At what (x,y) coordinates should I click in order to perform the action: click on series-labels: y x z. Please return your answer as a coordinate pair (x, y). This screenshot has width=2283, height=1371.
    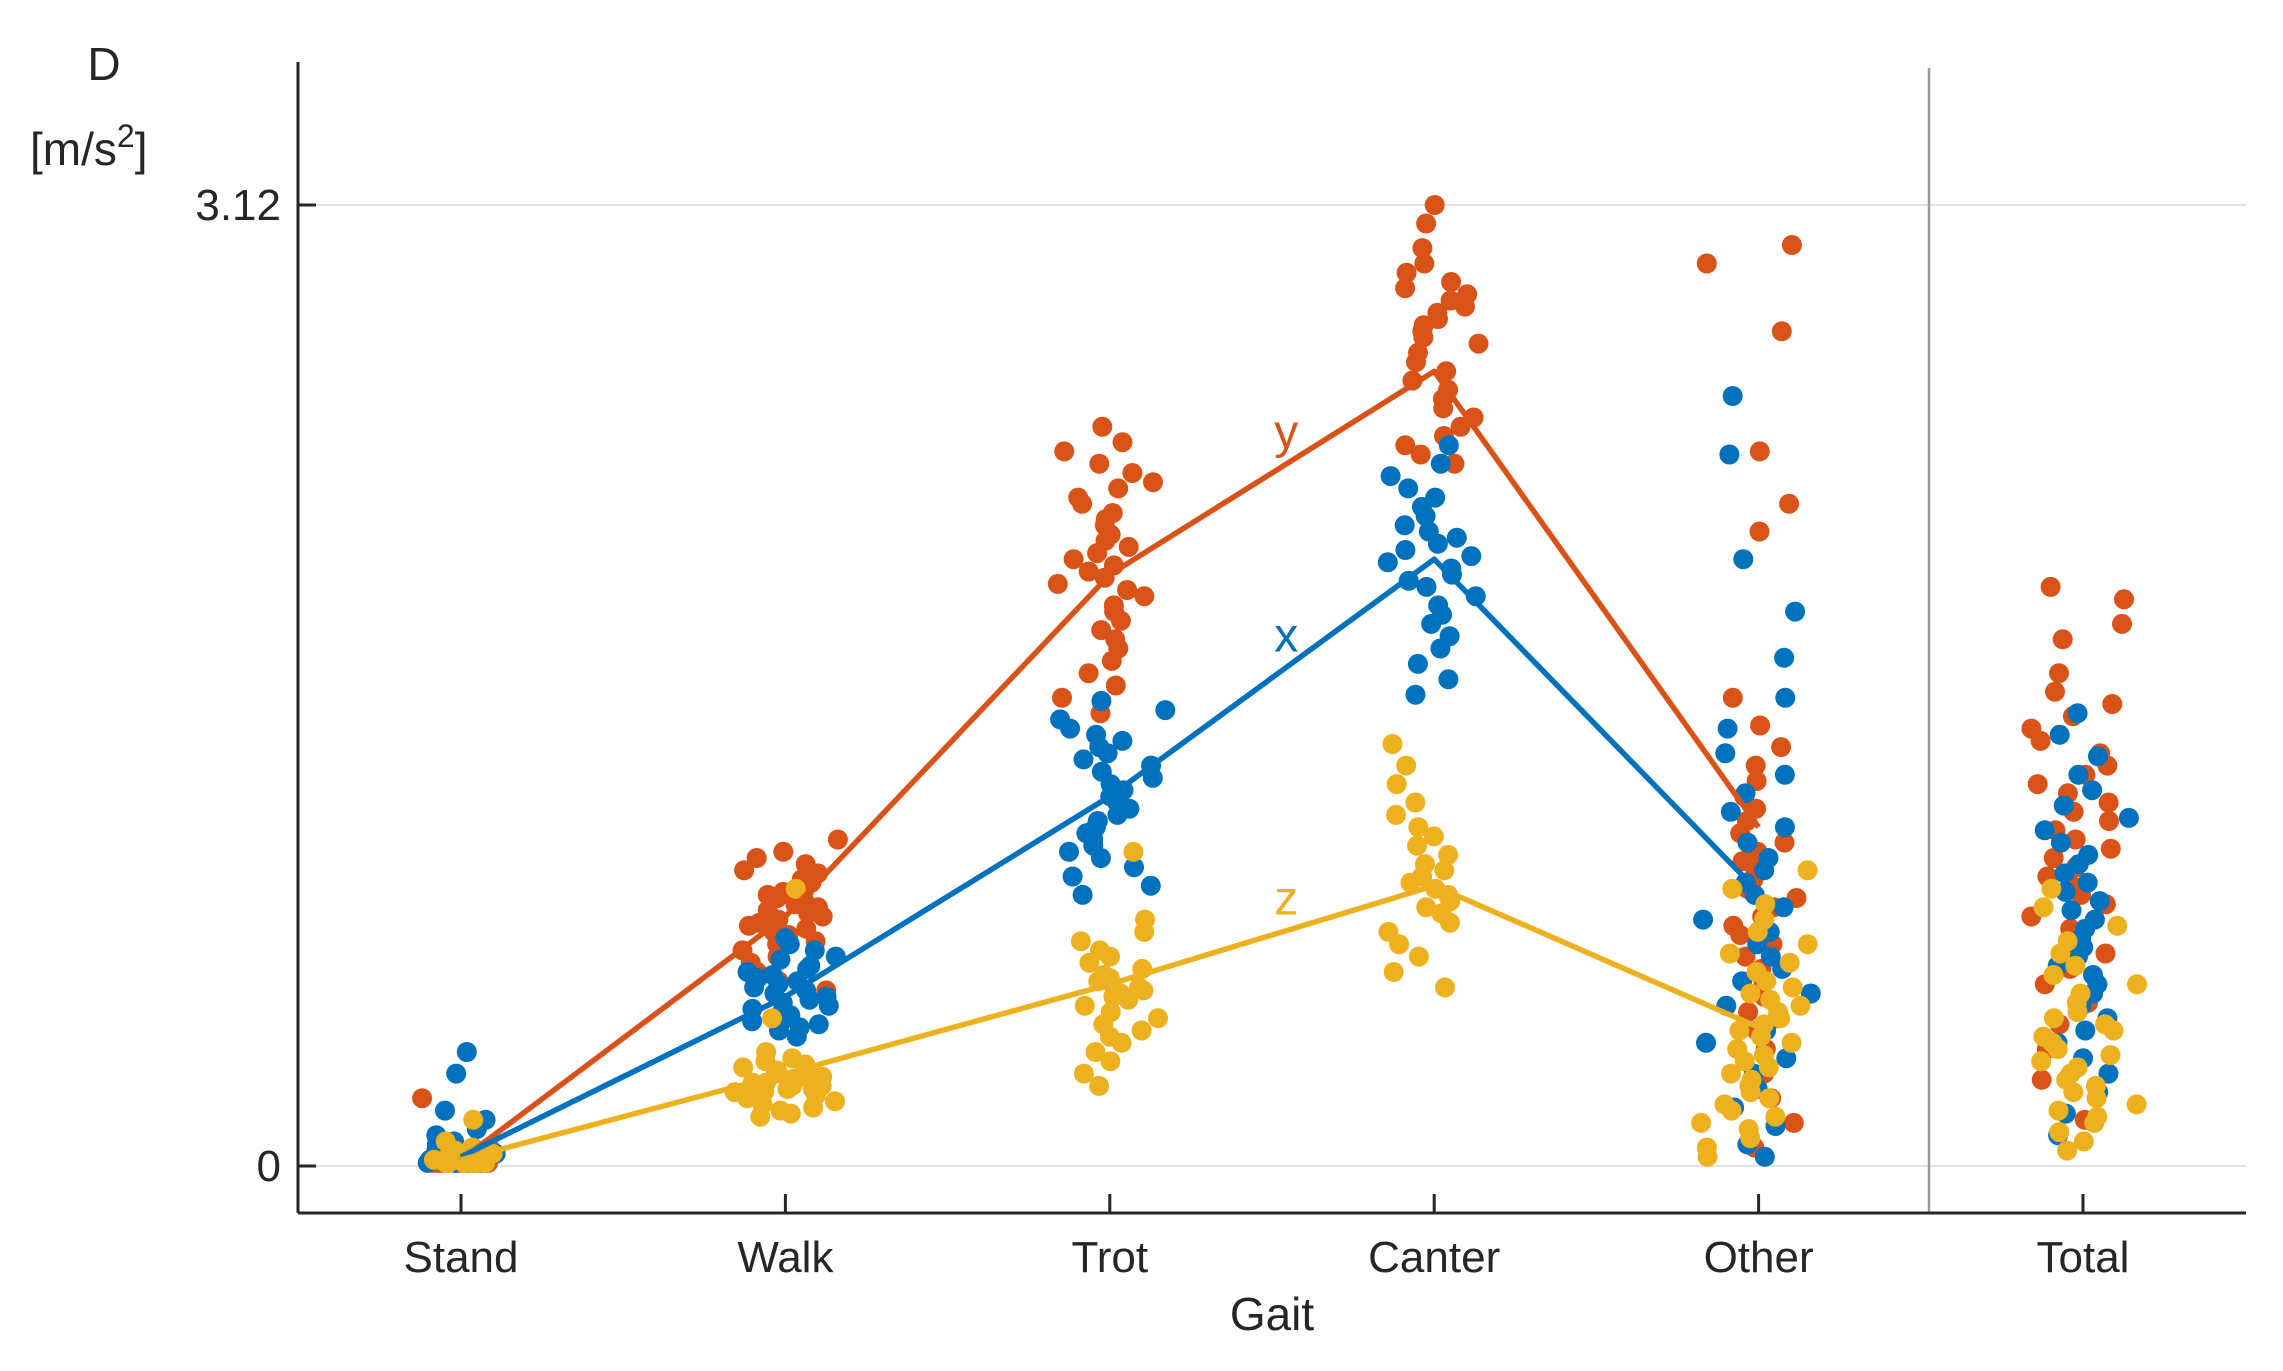
    Looking at the image, I should click on (1286, 666).